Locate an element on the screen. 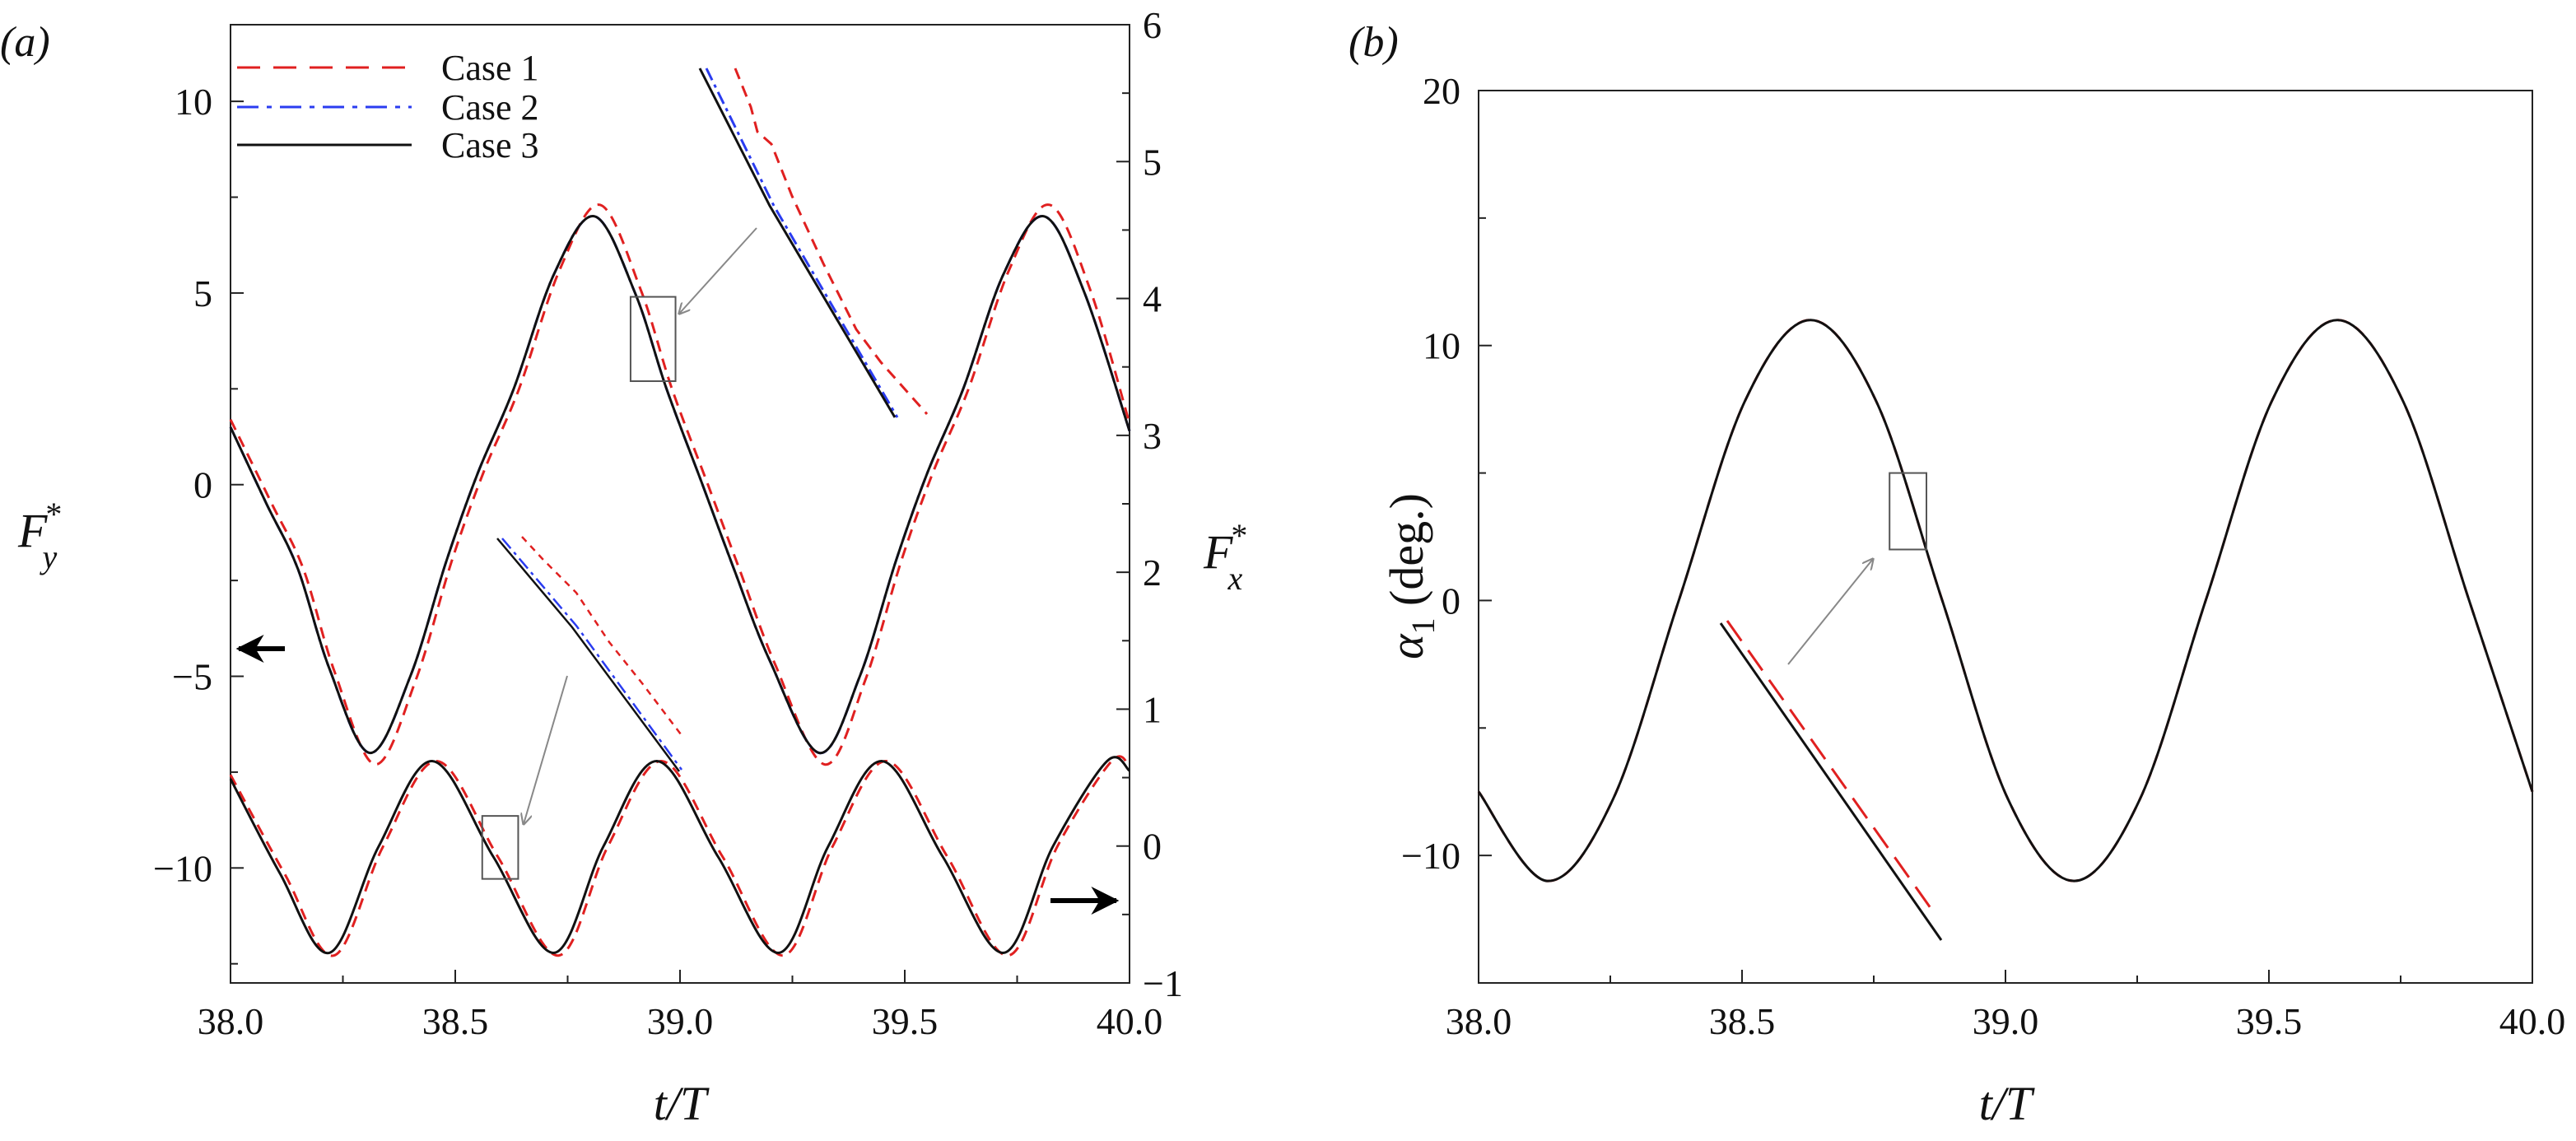 The image size is (2576, 1141). inset-lower-case2-line is located at coordinates (592, 654).